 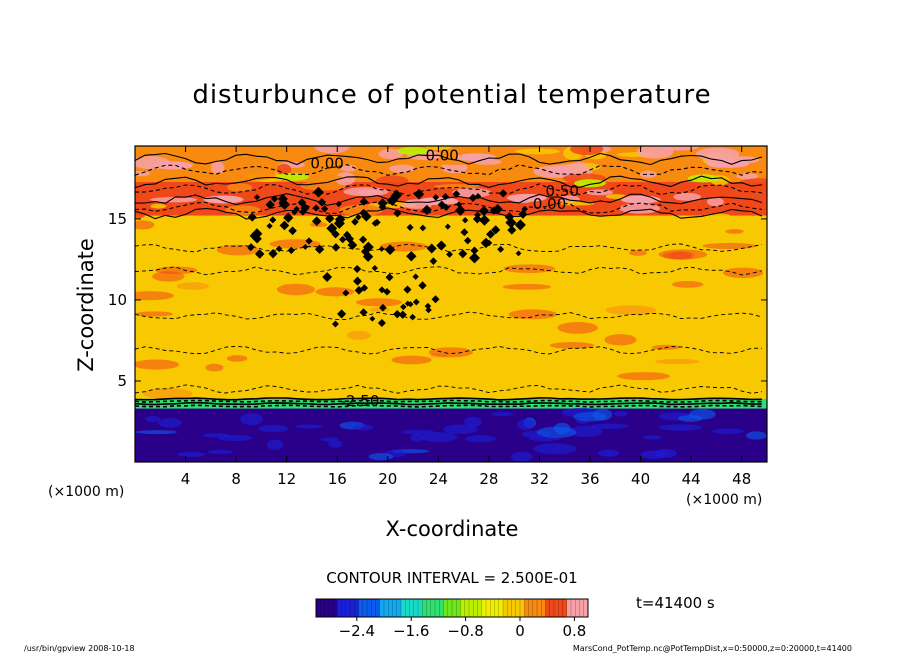 I want to click on y-axis-label: Z-coordinate, so click(x=86, y=305).